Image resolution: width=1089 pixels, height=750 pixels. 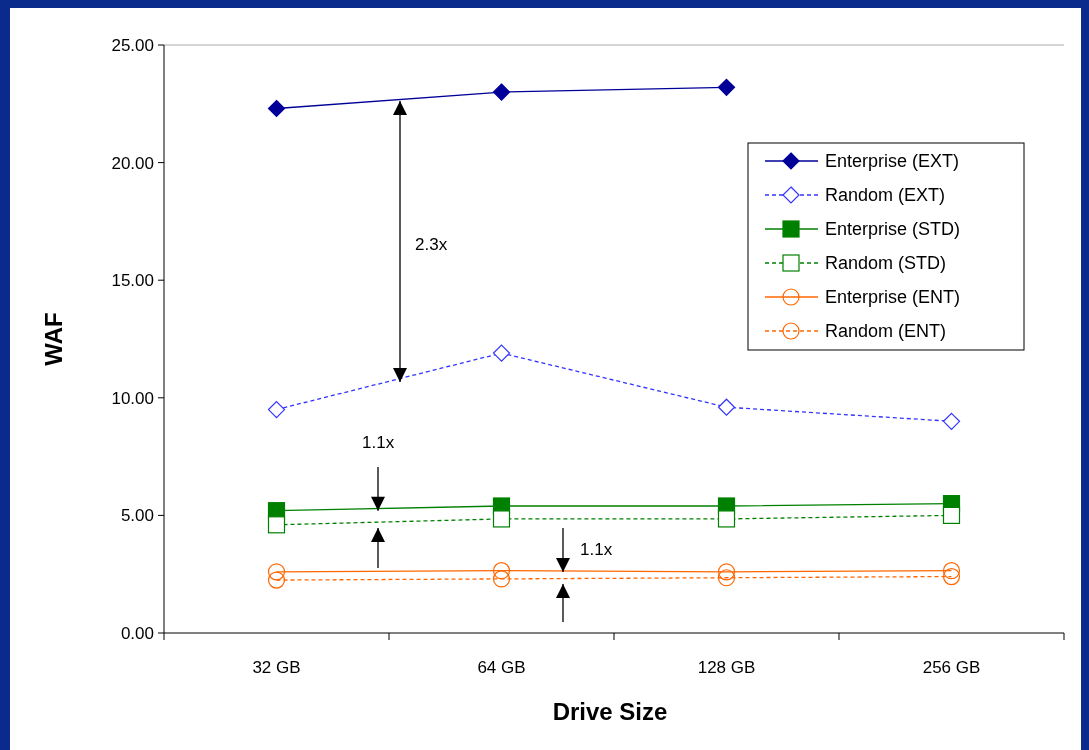 I want to click on legend-label: Enterprise (STD), so click(x=893, y=229).